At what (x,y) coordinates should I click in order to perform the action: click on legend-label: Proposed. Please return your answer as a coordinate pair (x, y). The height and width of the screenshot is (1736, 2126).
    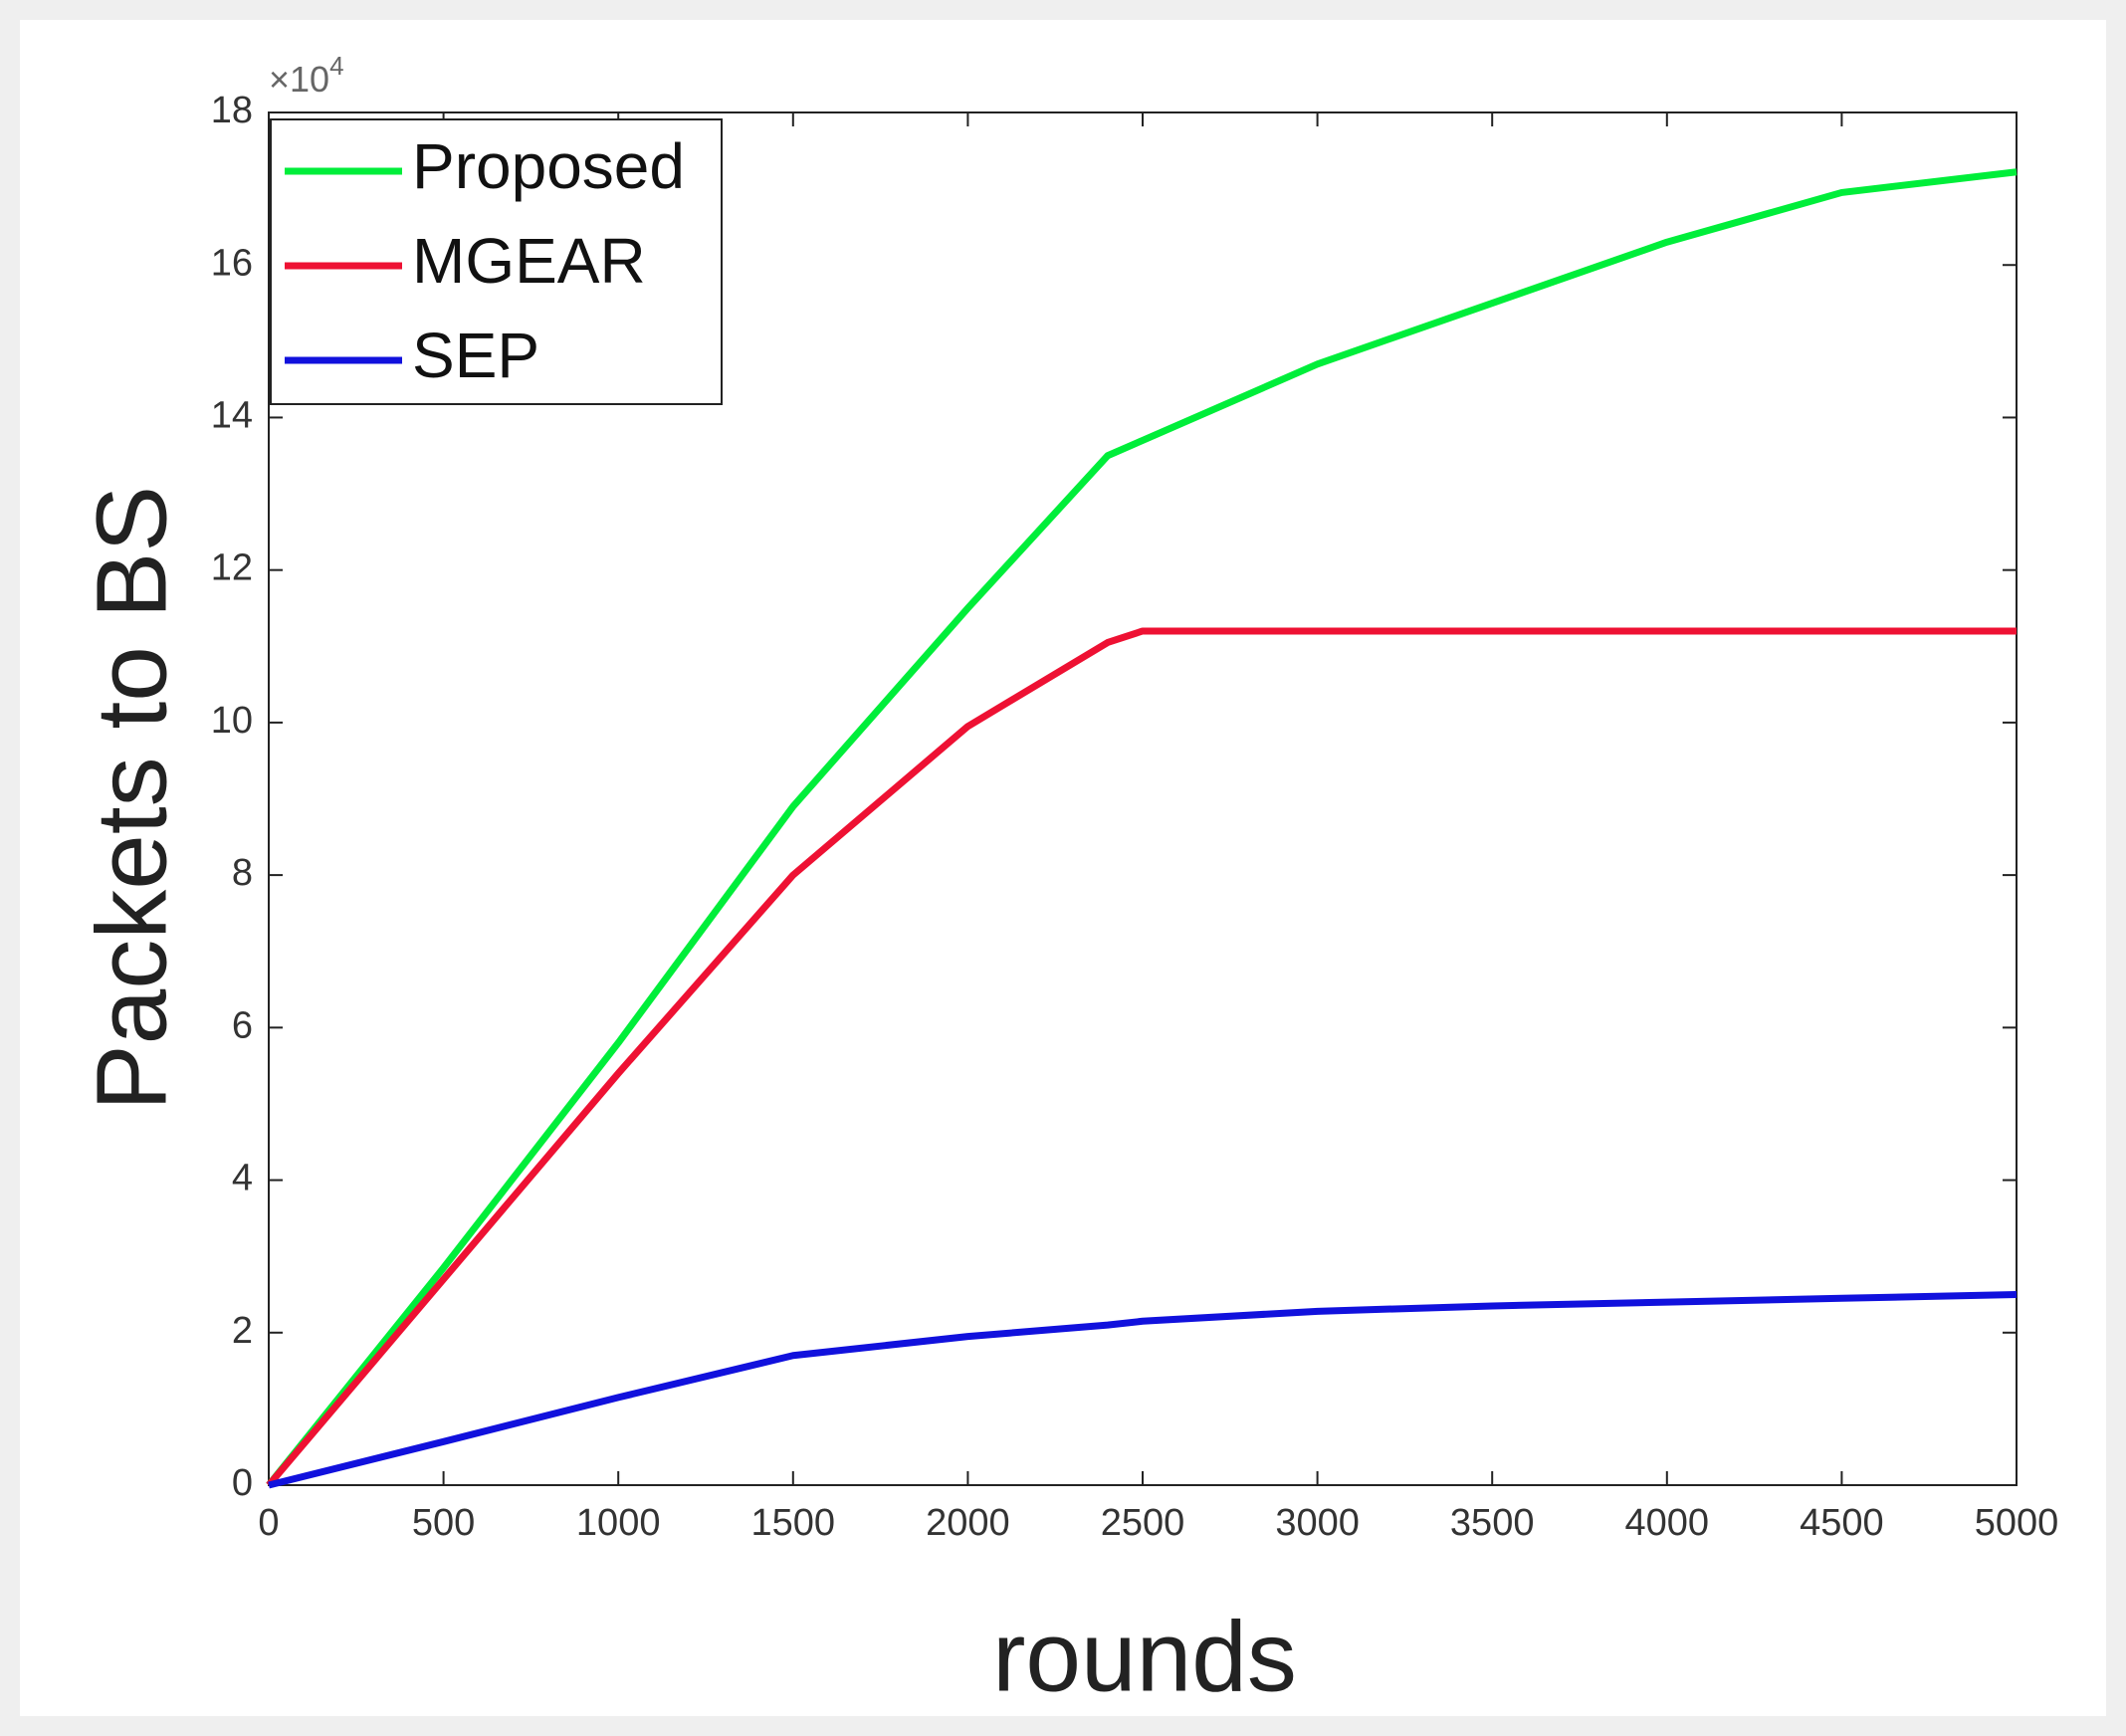
    Looking at the image, I should click on (548, 166).